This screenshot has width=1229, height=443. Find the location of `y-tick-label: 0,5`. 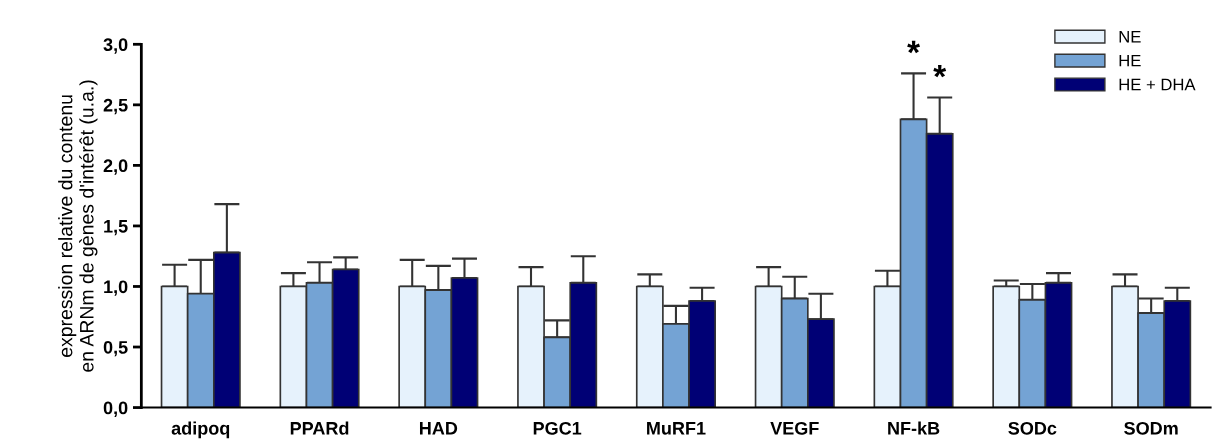

y-tick-label: 0,5 is located at coordinates (115, 348).